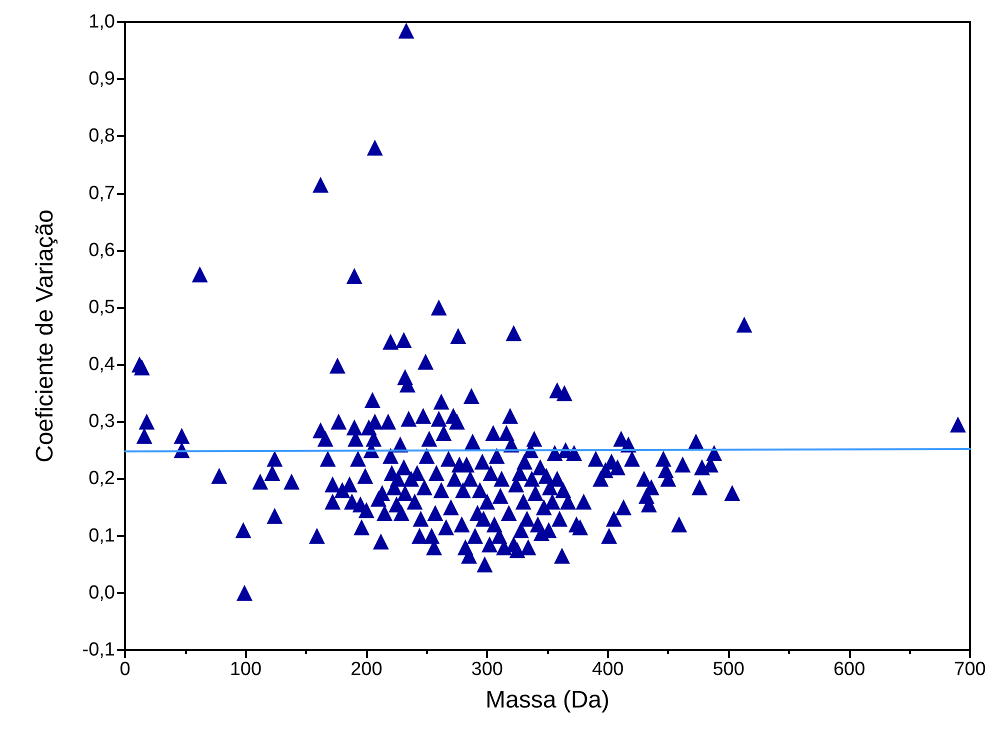 Image resolution: width=994 pixels, height=734 pixels. What do you see at coordinates (98, 650) in the screenshot?
I see `y-tick-label: -0,1` at bounding box center [98, 650].